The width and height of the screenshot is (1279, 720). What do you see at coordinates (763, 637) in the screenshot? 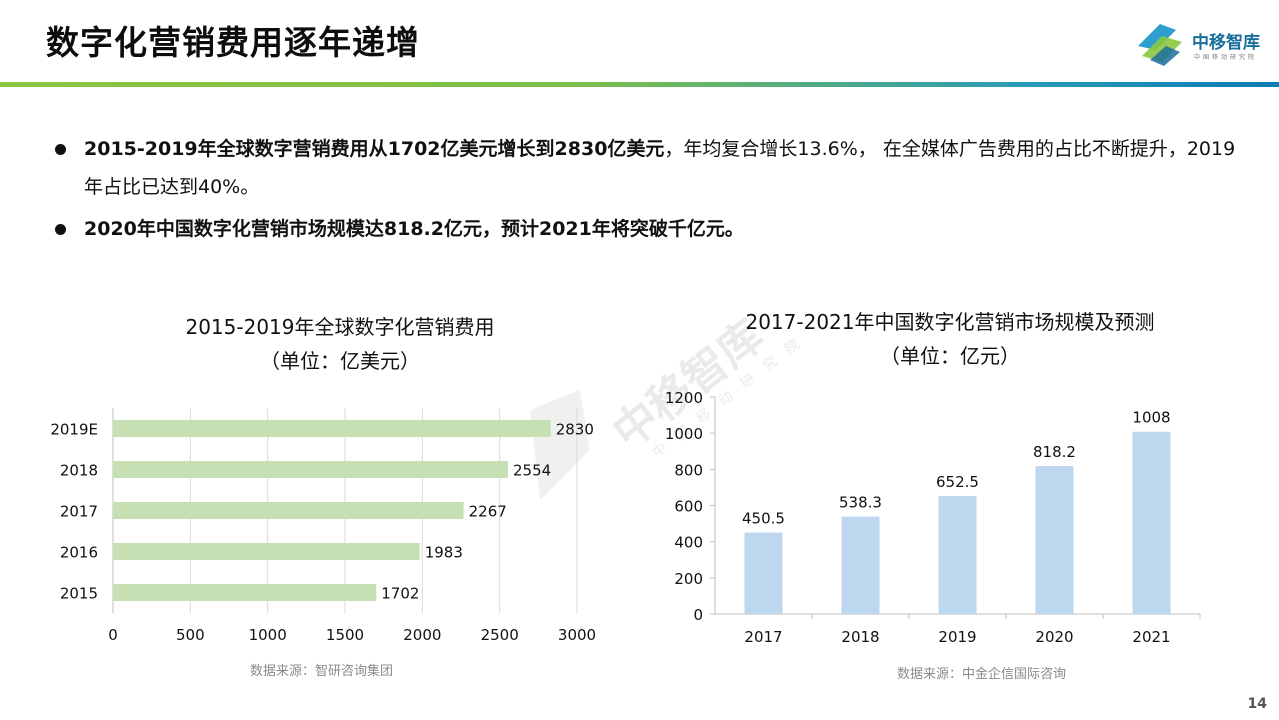
I see `x-tick-label: 2017` at bounding box center [763, 637].